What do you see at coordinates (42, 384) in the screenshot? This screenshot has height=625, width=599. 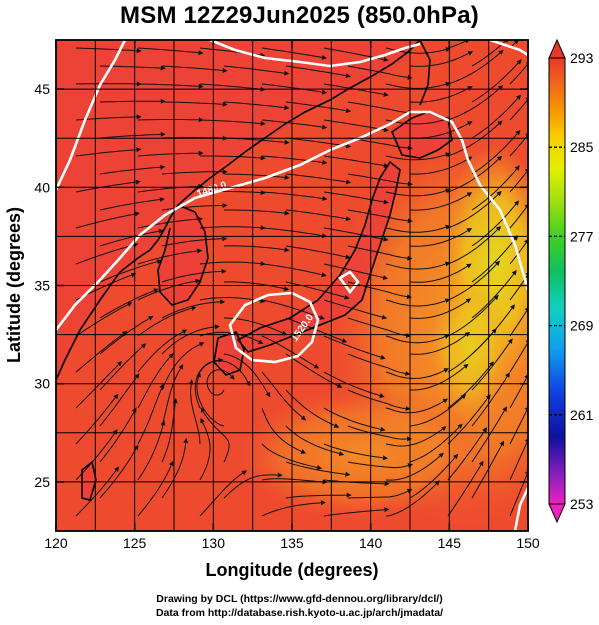 I see `y-tick-label: 30` at bounding box center [42, 384].